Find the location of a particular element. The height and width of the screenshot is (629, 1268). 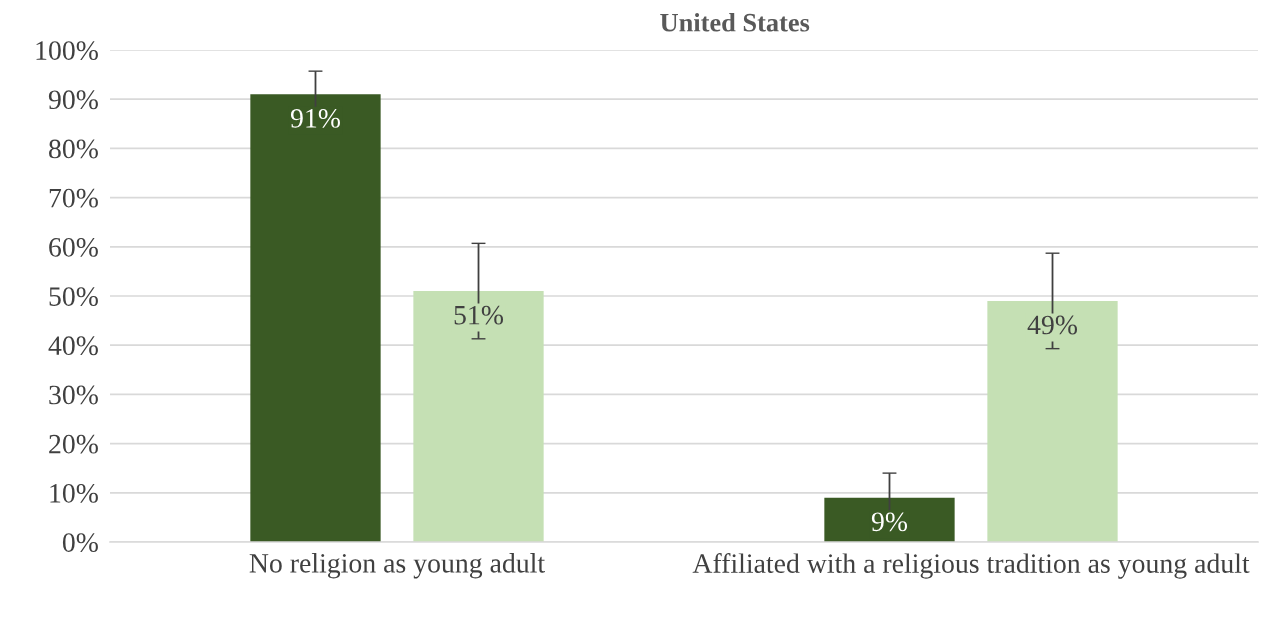

y-tick-label: 50% is located at coordinates (73, 296).